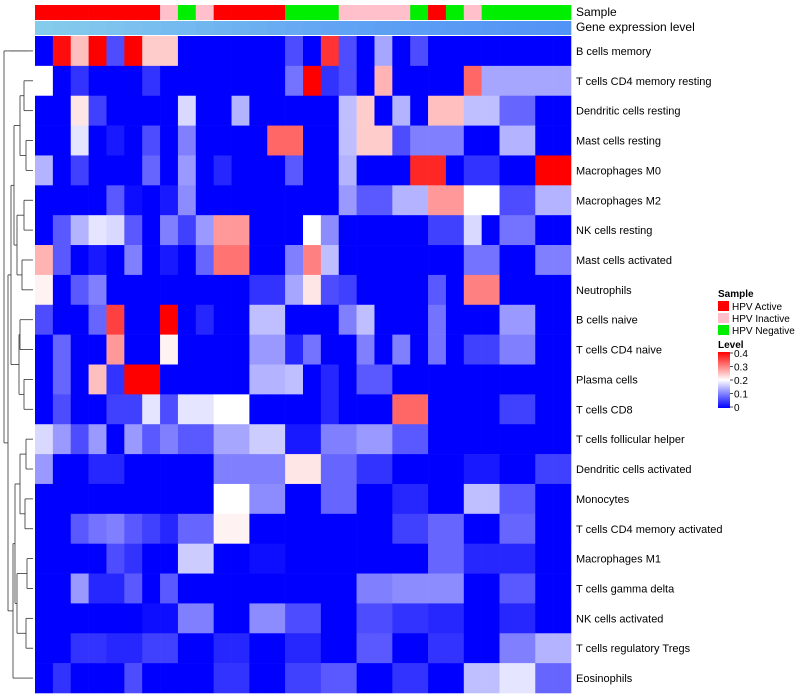 The image size is (800, 700). I want to click on row-label: Mast cells activated, so click(624, 261).